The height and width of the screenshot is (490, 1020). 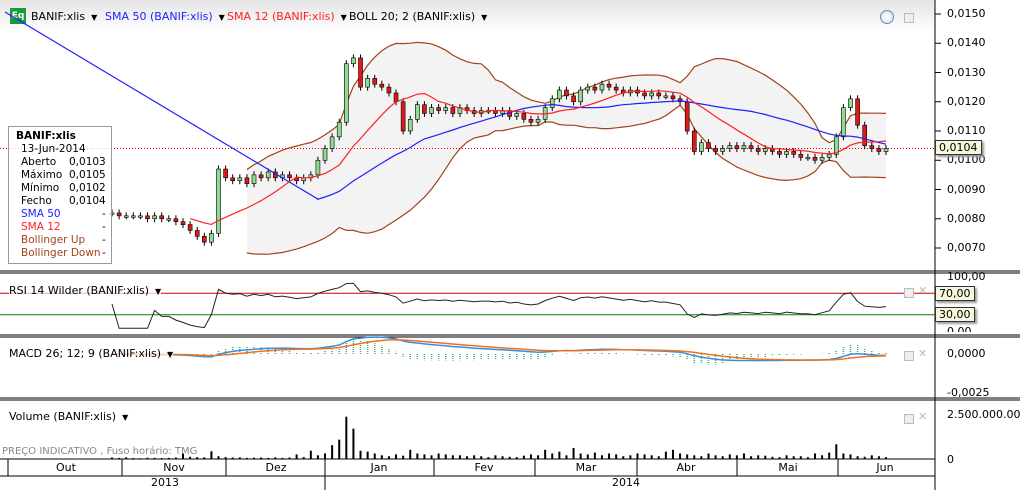 I want to click on rsi-tag-30: 30,00, so click(x=955, y=314).